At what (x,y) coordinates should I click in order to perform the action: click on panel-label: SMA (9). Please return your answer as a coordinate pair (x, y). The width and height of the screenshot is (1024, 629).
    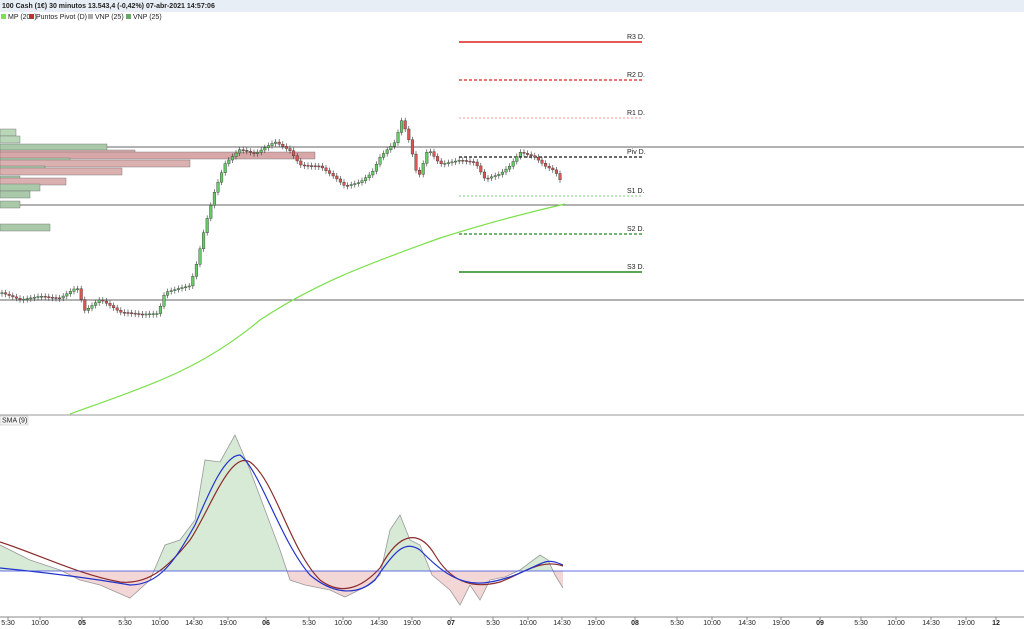
    Looking at the image, I should click on (14, 420).